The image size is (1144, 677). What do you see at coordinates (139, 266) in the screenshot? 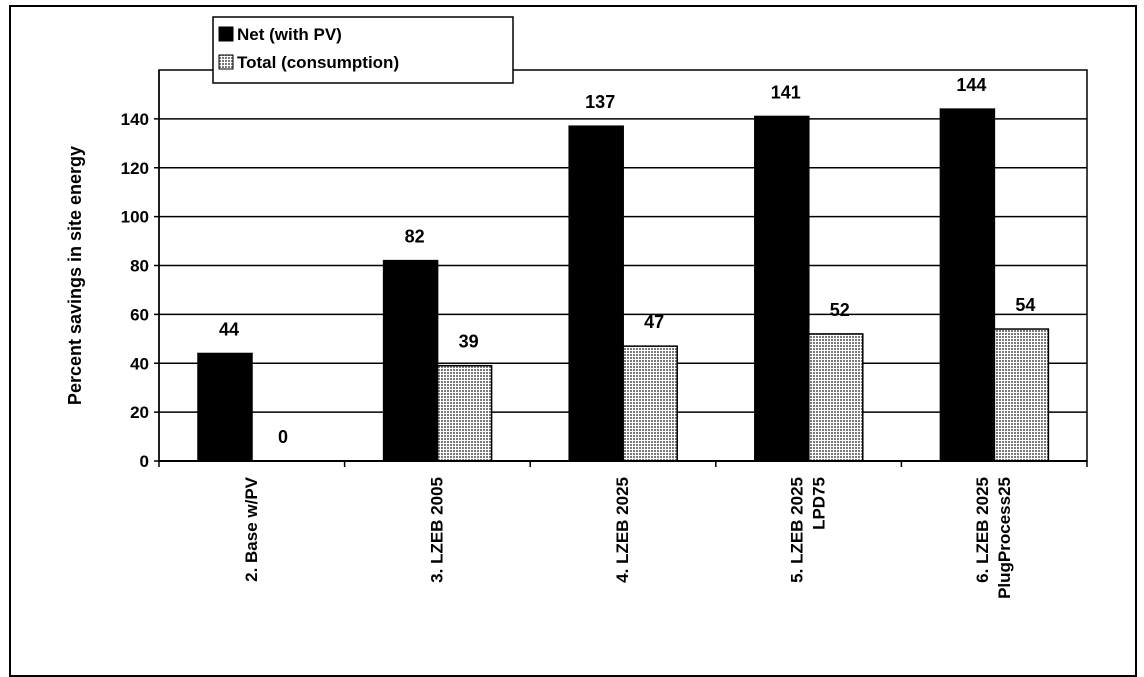
I see `y-tick-label: 80` at bounding box center [139, 266].